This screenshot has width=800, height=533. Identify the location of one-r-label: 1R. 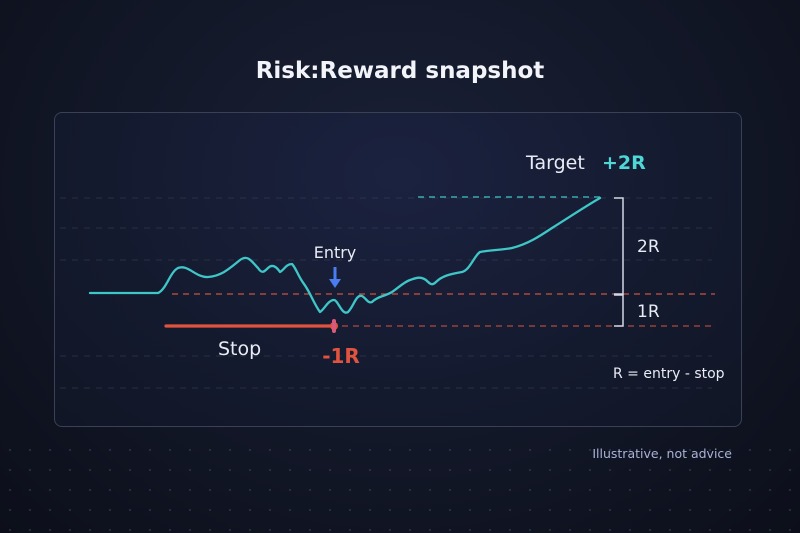
(648, 312).